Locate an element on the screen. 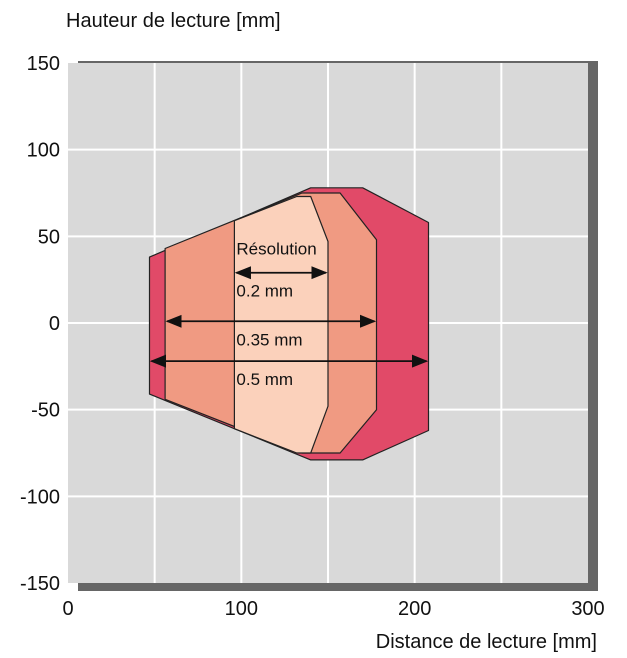 The height and width of the screenshot is (658, 627). y-tick-label: -50 is located at coordinates (45, 411).